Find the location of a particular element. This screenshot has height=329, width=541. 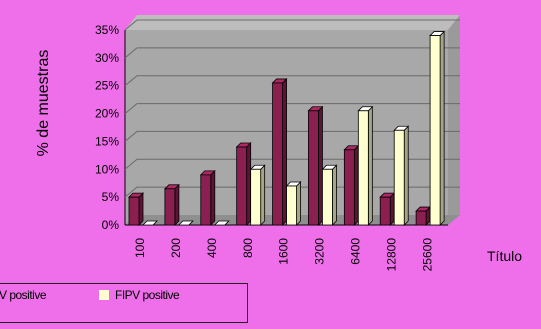

x-tick-label: 1600 is located at coordinates (284, 251).